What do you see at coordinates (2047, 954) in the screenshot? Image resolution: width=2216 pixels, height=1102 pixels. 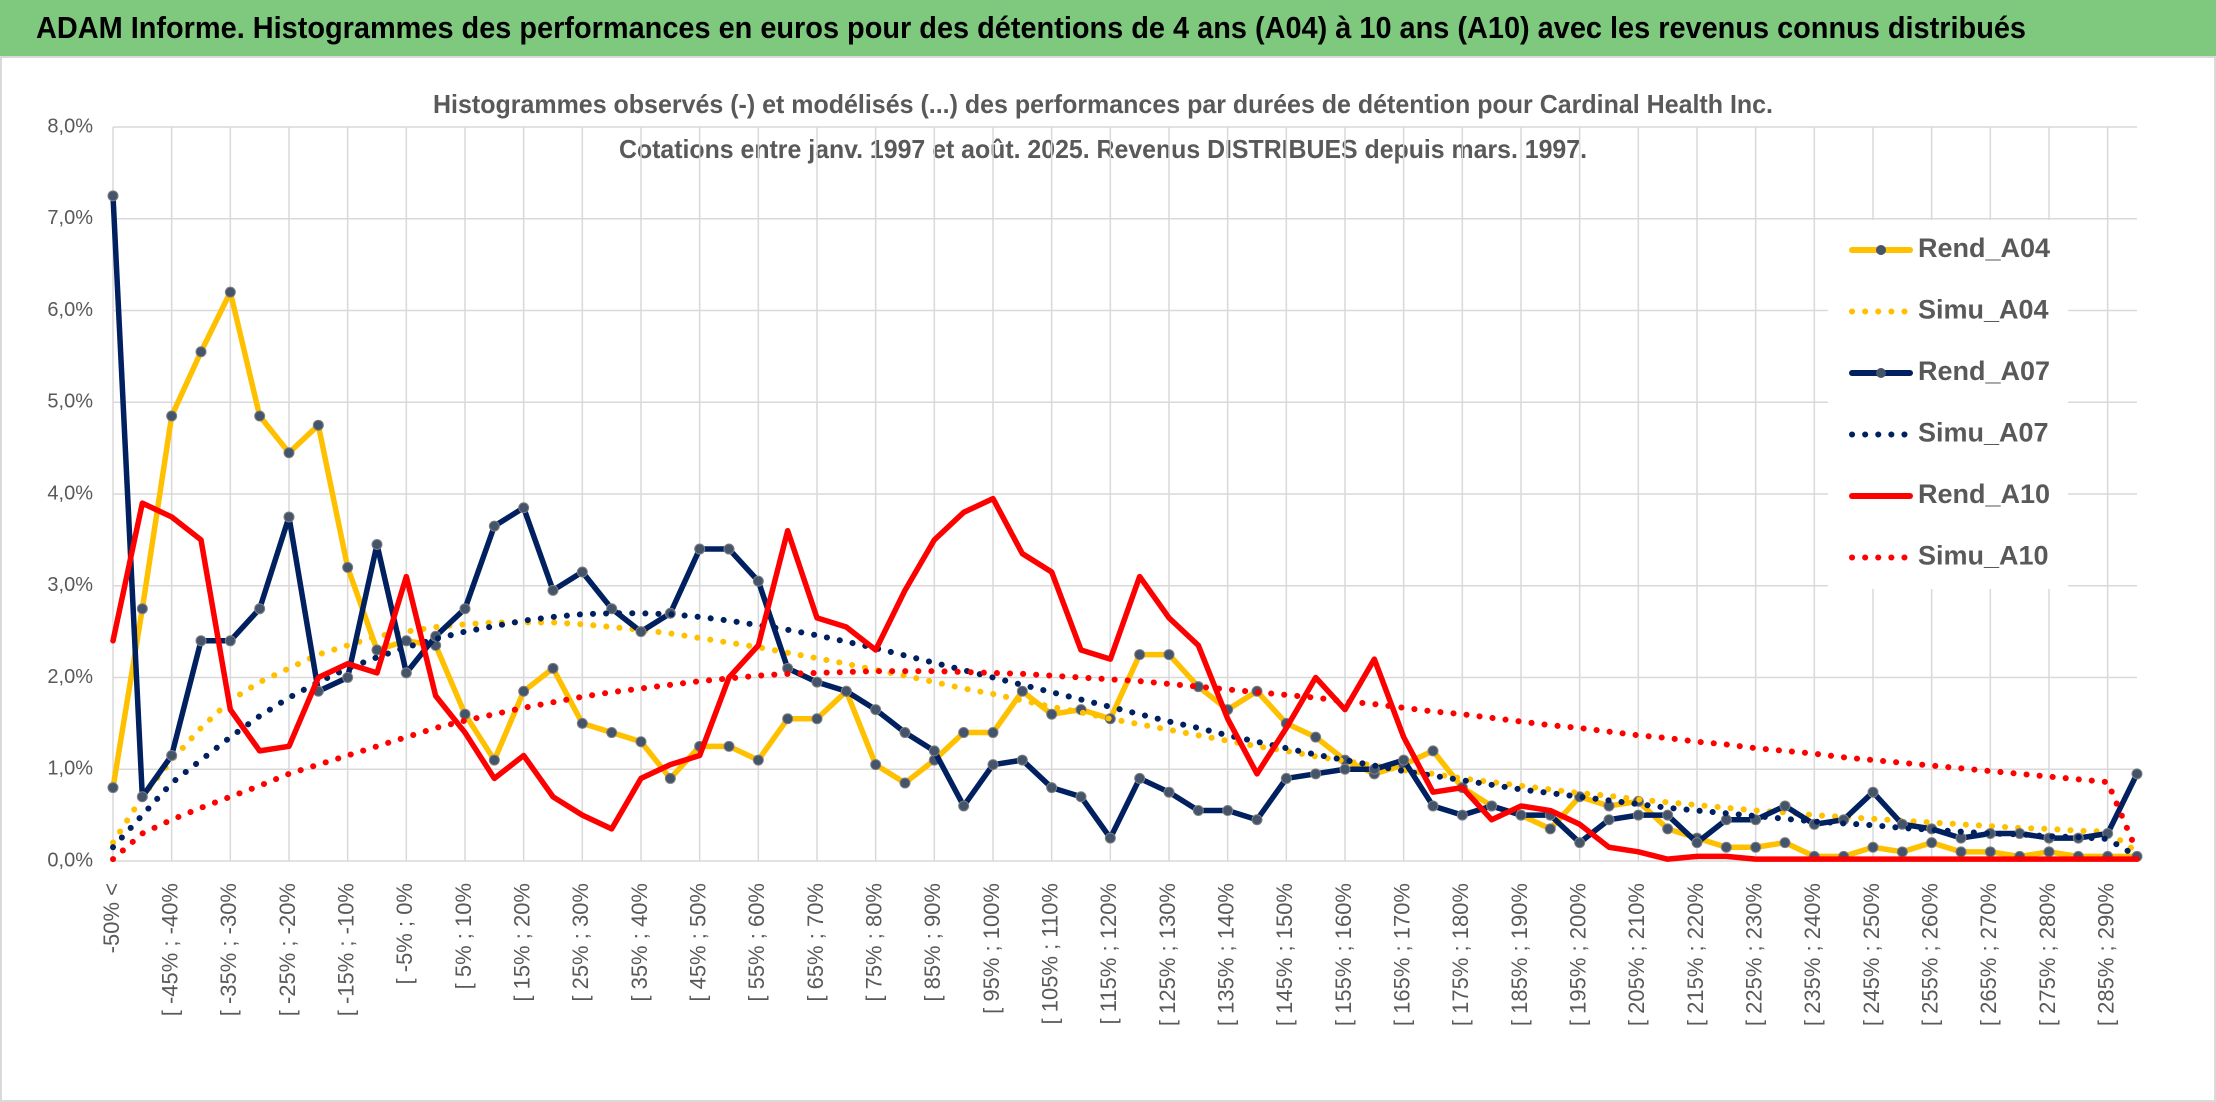 I see `x-tick-label: [ 275% ; 280%` at bounding box center [2047, 954].